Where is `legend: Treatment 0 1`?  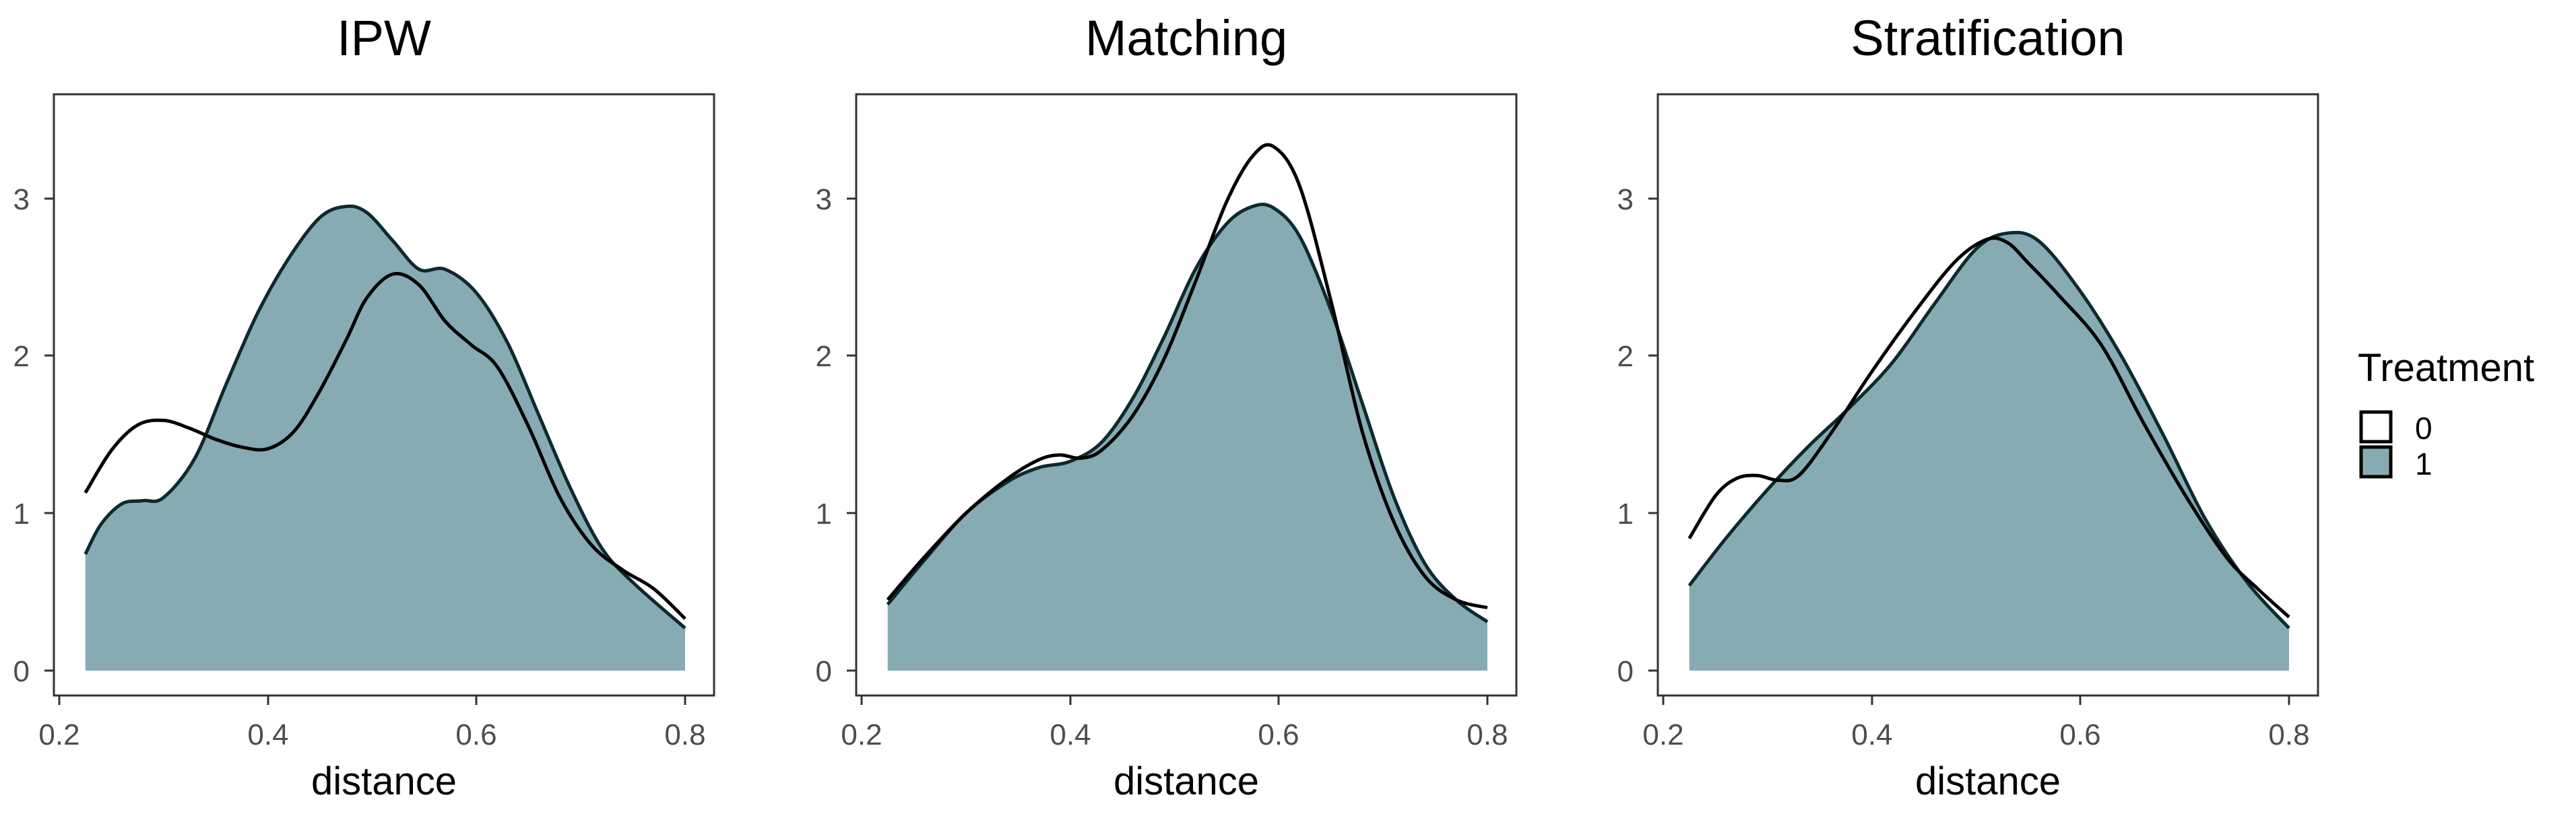
legend: Treatment 0 1 is located at coordinates (2446, 413).